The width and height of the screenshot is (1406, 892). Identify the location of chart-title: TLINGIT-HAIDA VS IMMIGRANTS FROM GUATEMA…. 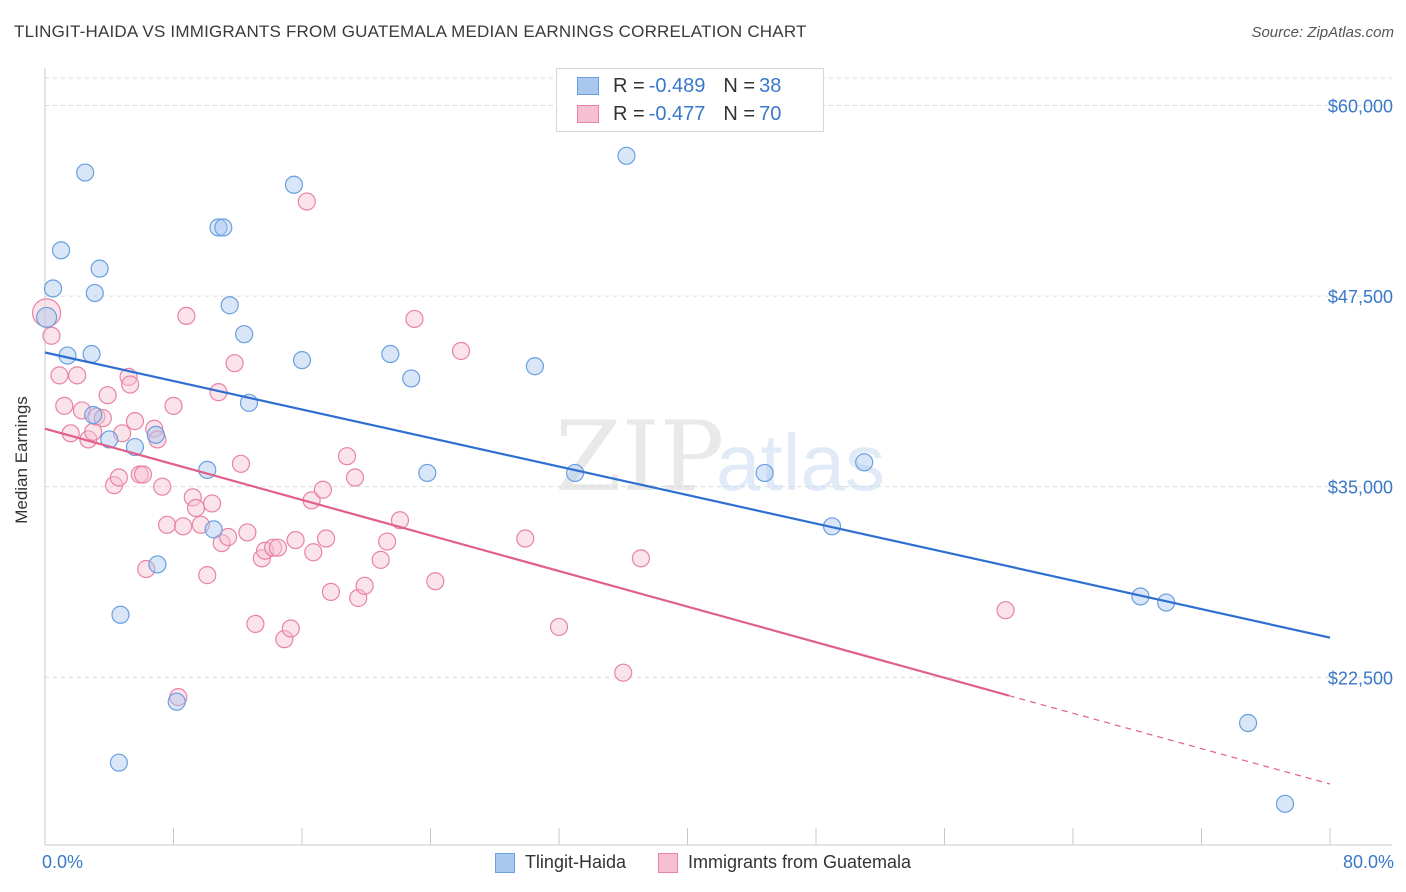
(410, 31).